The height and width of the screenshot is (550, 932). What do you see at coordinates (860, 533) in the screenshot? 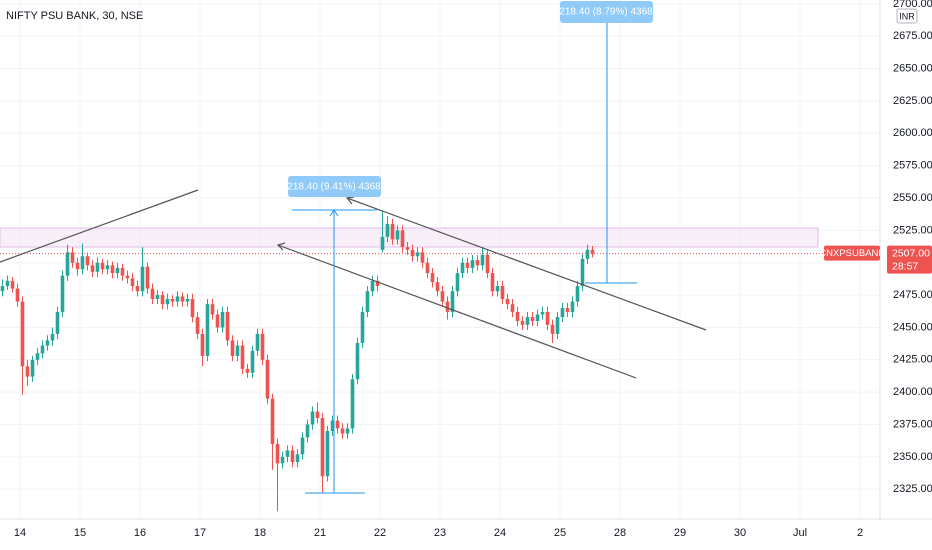
I see `x-tick-label: 2` at bounding box center [860, 533].